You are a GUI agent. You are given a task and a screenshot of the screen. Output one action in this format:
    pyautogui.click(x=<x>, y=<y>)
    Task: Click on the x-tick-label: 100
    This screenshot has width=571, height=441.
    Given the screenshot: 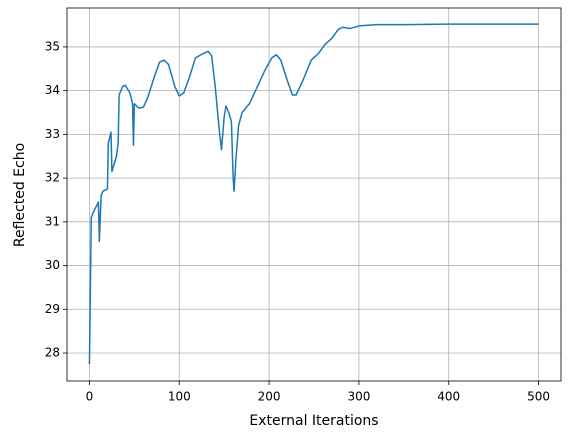 What is the action you would take?
    pyautogui.click(x=179, y=397)
    